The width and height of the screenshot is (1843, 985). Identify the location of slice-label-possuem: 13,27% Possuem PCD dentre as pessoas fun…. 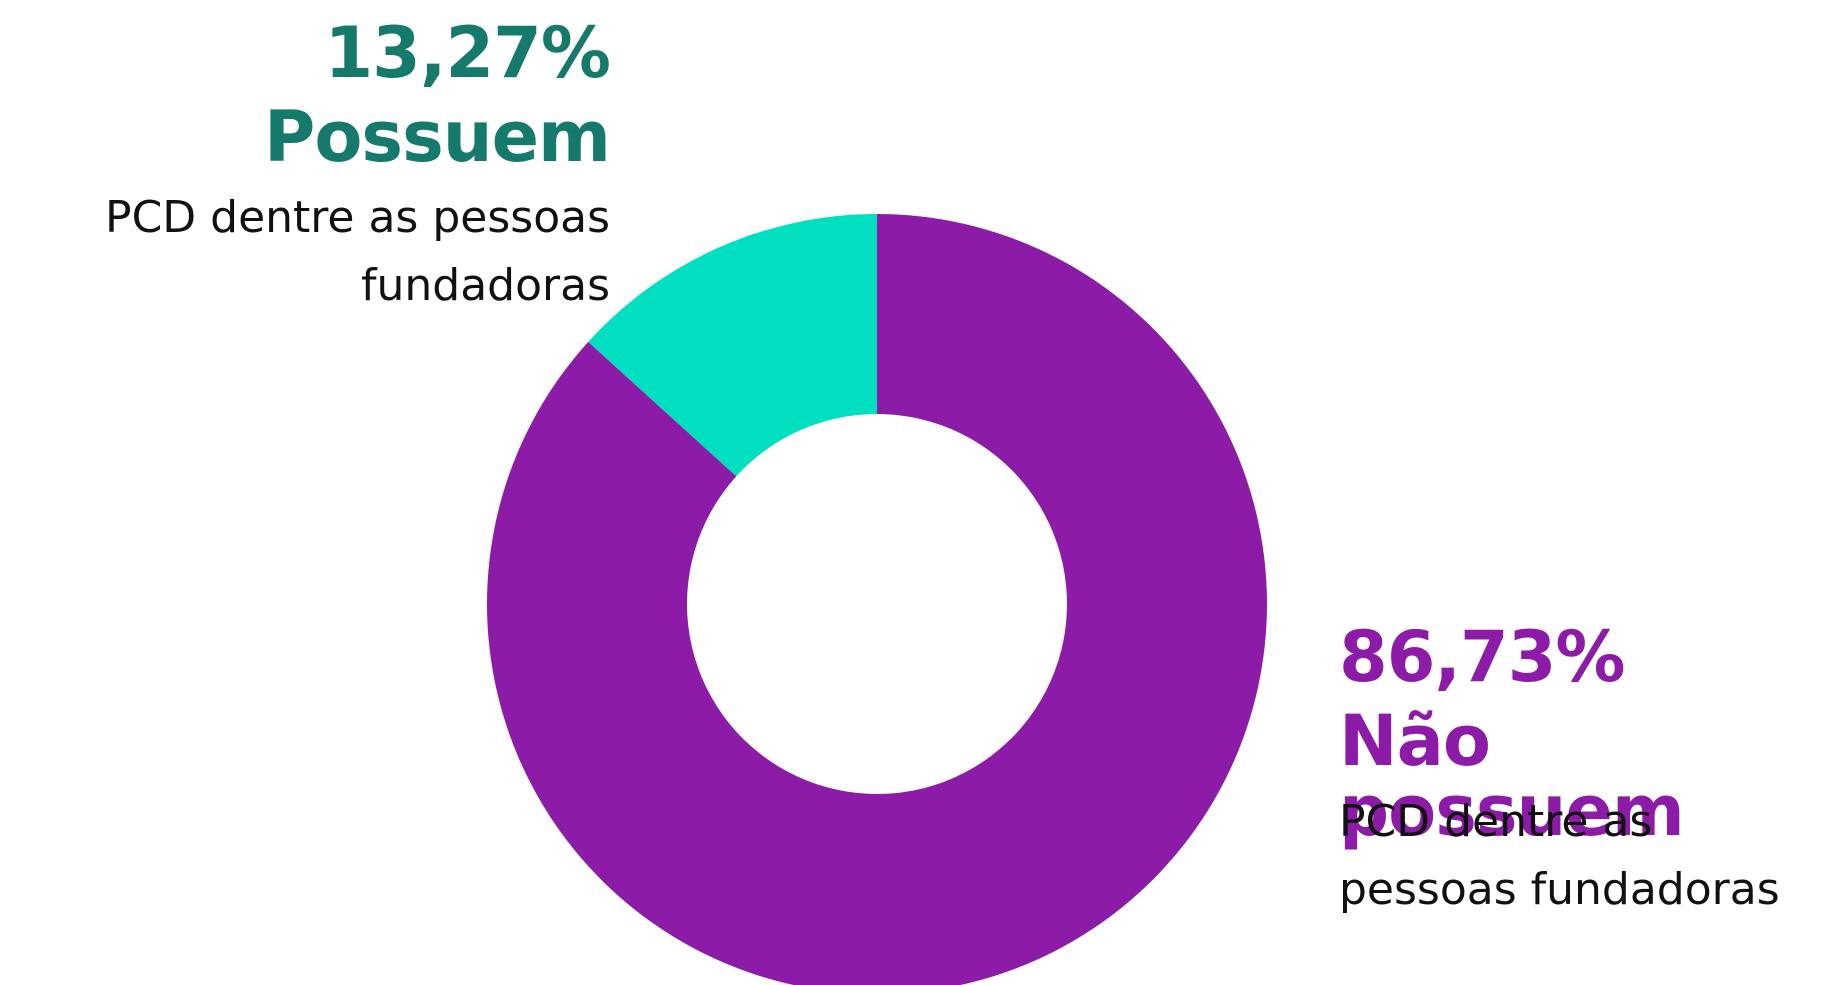
(305, 166).